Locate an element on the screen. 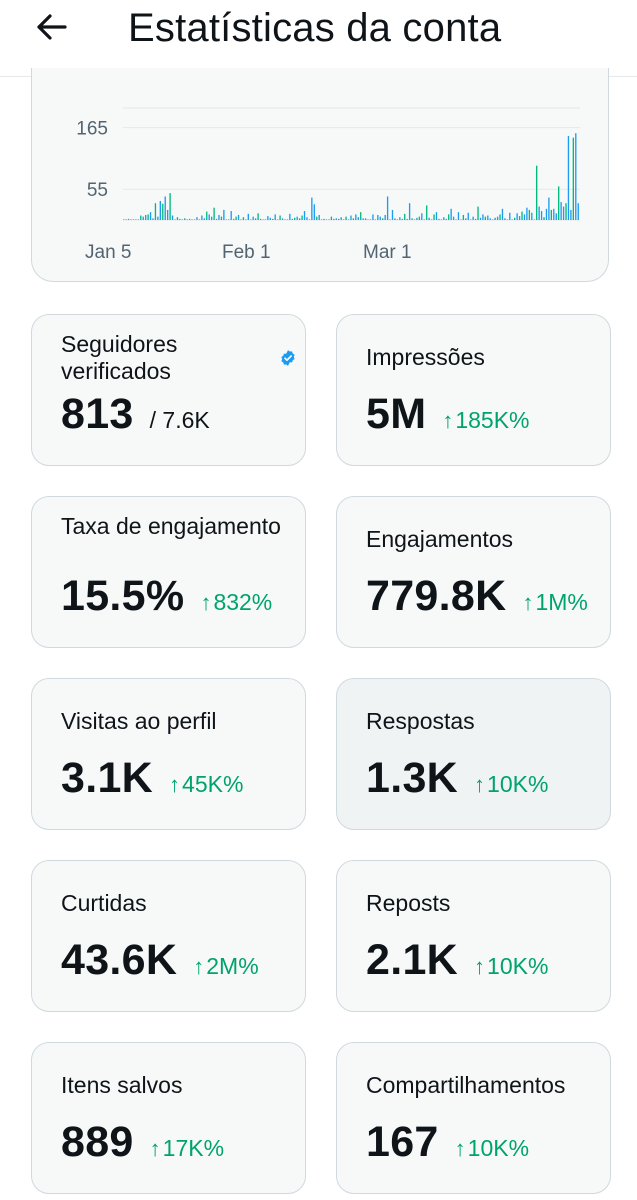 This screenshot has height=1200, width=637. card-delta: ↑ 1M% is located at coordinates (554, 602).